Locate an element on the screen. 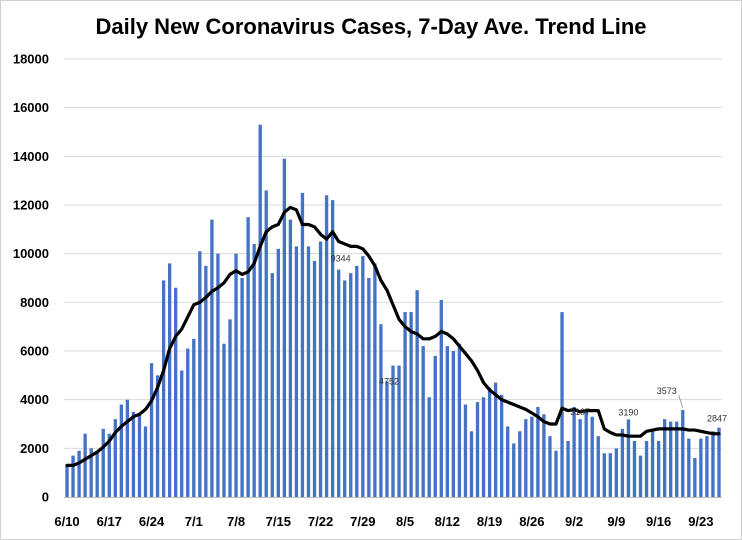  y-tick-label: 18000 is located at coordinates (31, 59).